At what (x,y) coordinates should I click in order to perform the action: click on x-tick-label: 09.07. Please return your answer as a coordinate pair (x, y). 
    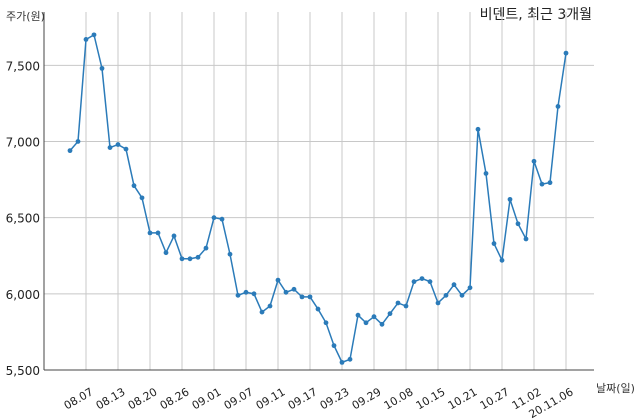
    Looking at the image, I should click on (239, 398).